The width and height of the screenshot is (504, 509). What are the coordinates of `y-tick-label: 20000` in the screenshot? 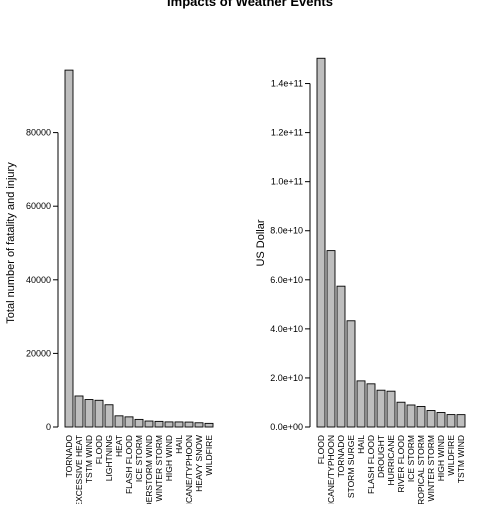 It's located at (38, 353).